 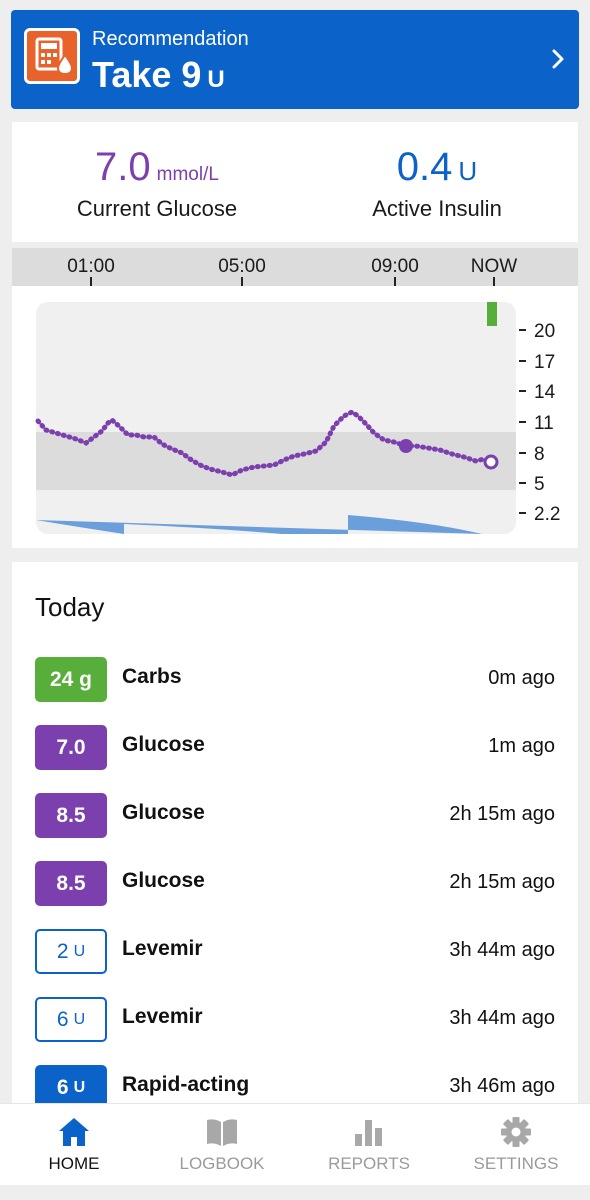 I want to click on timeline-header: 01:00 05:00 09:00 NOW, so click(x=295, y=267).